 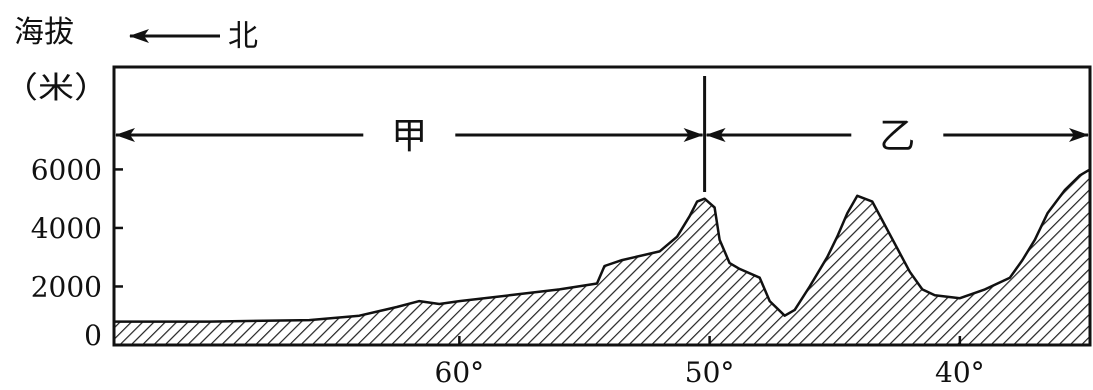 I want to click on x-tick-label: 60°, so click(x=460, y=372).